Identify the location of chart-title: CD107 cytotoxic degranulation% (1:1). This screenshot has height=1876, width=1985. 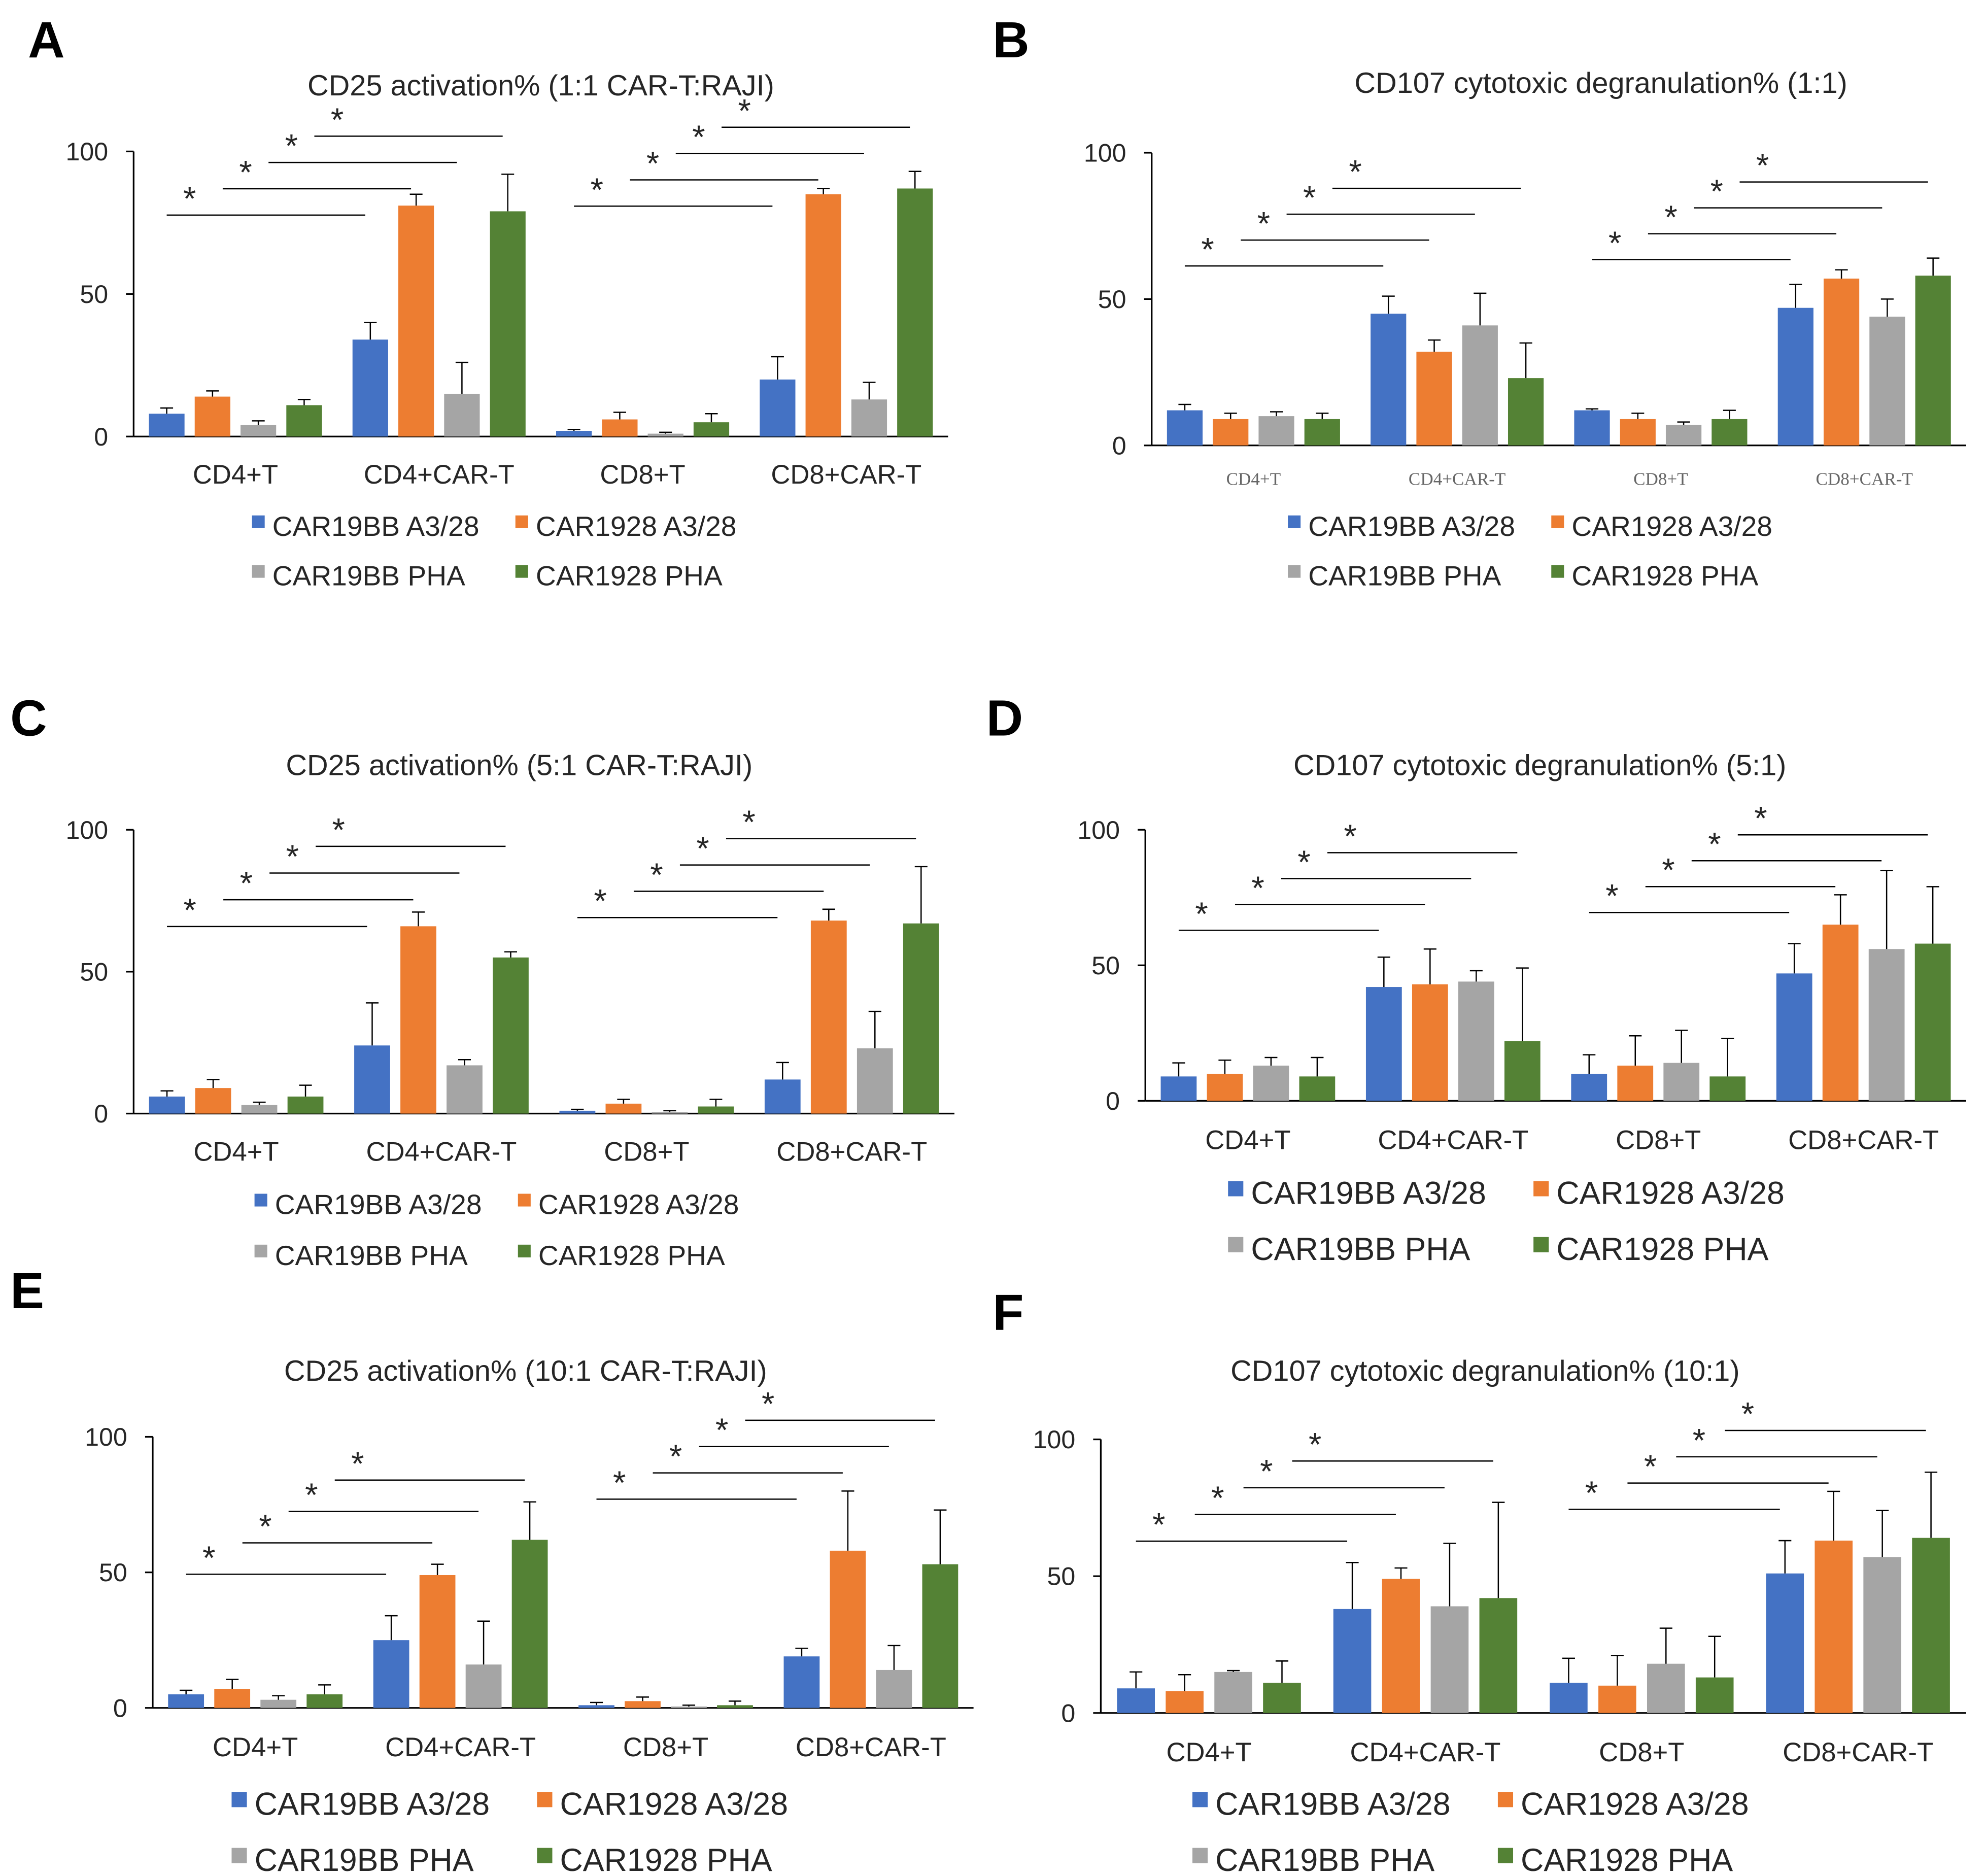
(1600, 83).